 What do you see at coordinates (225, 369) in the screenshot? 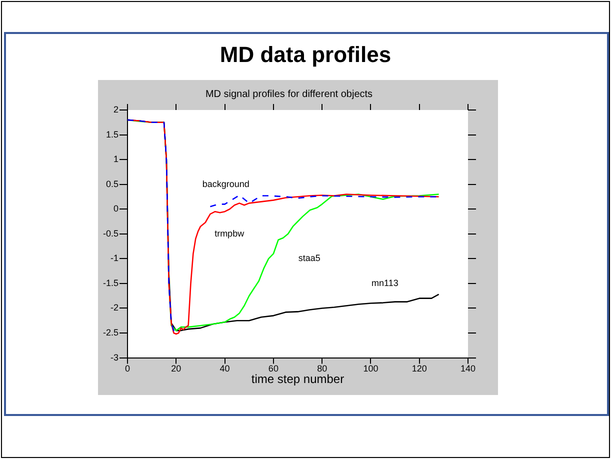
I see `x-tick-label: 40` at bounding box center [225, 369].